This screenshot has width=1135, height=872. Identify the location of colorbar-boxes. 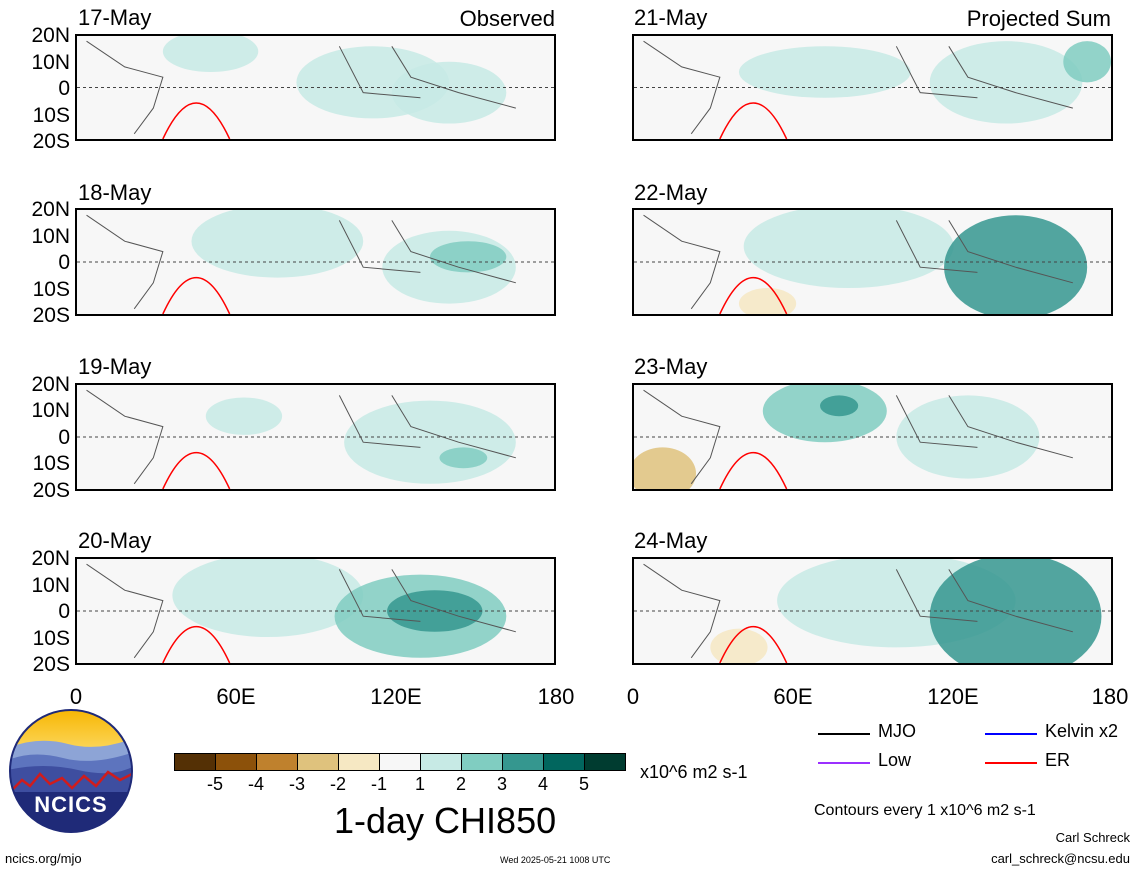
(400, 762).